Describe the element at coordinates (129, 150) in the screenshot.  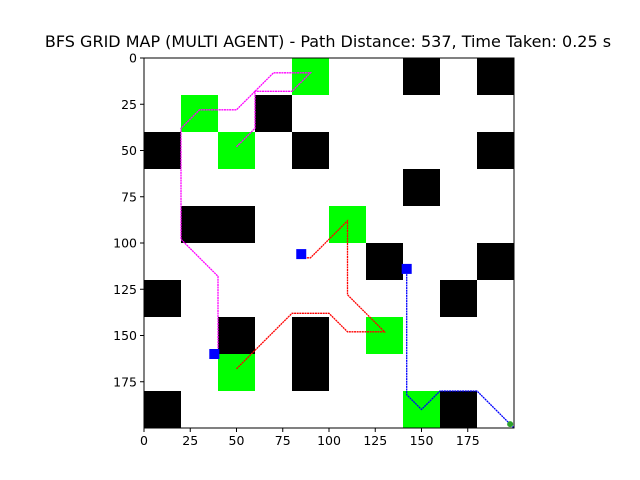
I see `y-tick-label: 50` at that location.